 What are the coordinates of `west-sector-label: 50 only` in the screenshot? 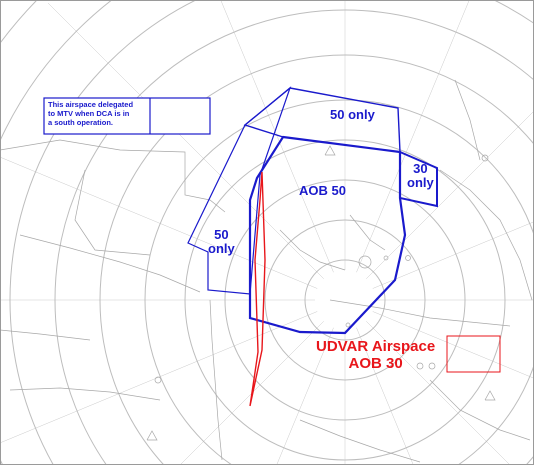 It's located at (221, 242).